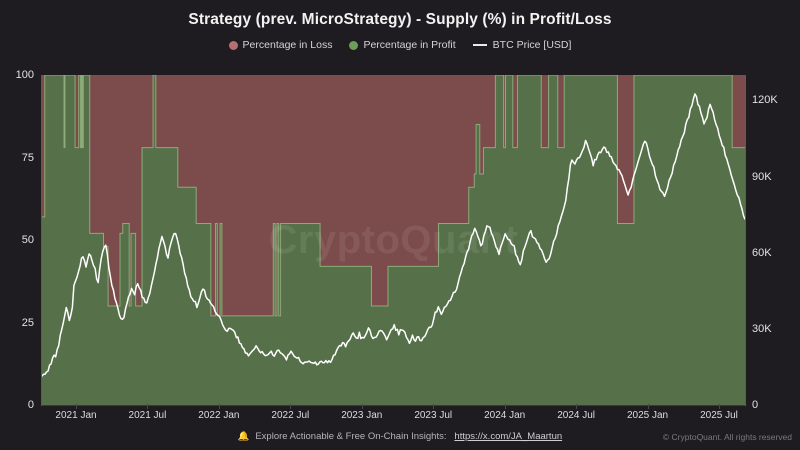 The image size is (800, 450). I want to click on legend-item-btc: BTC Price [USD], so click(522, 45).